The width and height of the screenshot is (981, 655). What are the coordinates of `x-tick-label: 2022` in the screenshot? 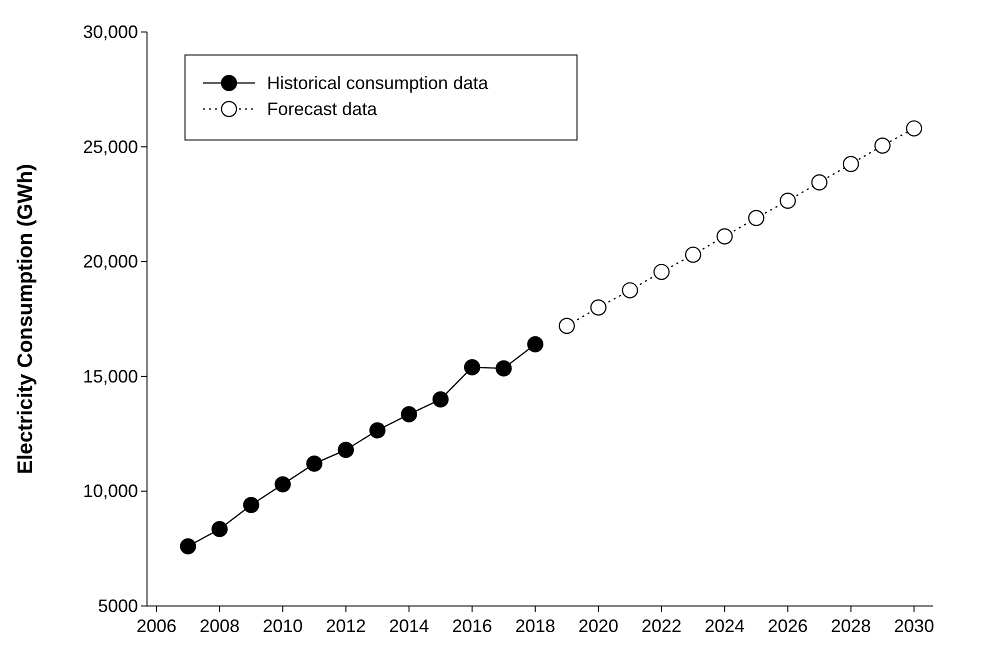 It's located at (662, 626).